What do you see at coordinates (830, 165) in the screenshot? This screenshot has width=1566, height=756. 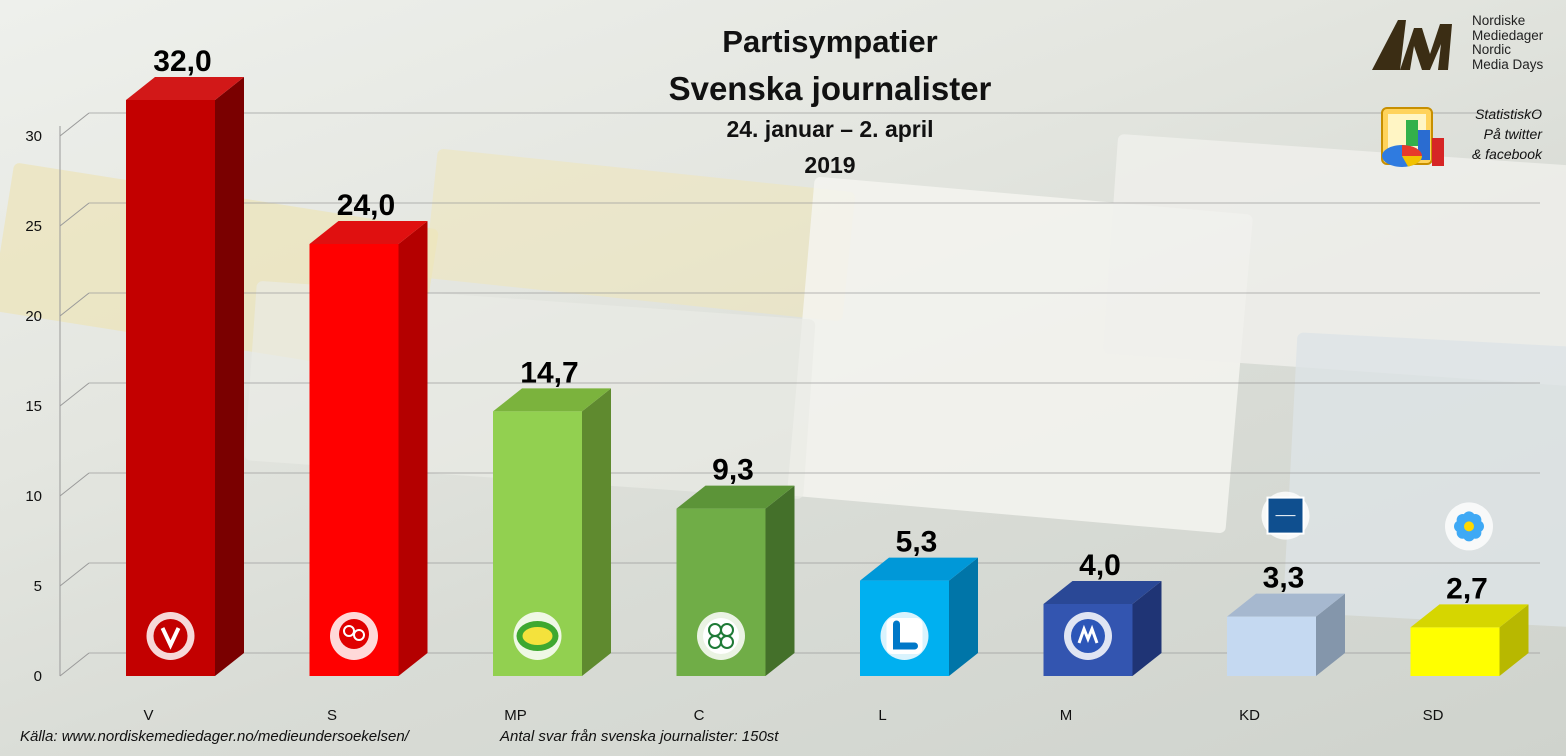 I see `chart-year: 2019` at bounding box center [830, 165].